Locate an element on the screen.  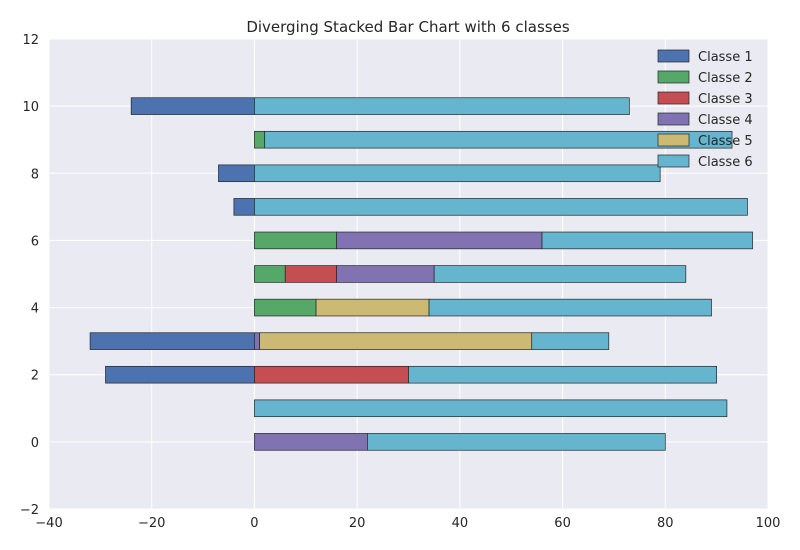
legend-label: Classe 2 is located at coordinates (725, 78).